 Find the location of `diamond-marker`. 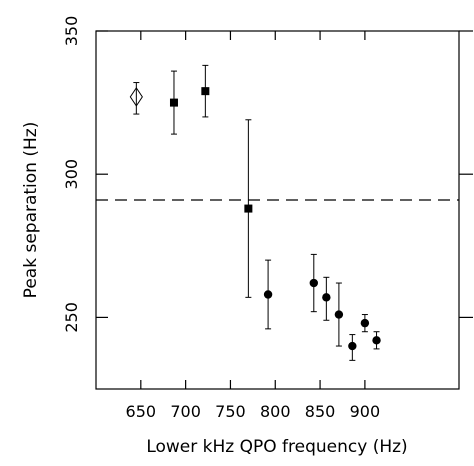

diamond-marker is located at coordinates (136, 96).